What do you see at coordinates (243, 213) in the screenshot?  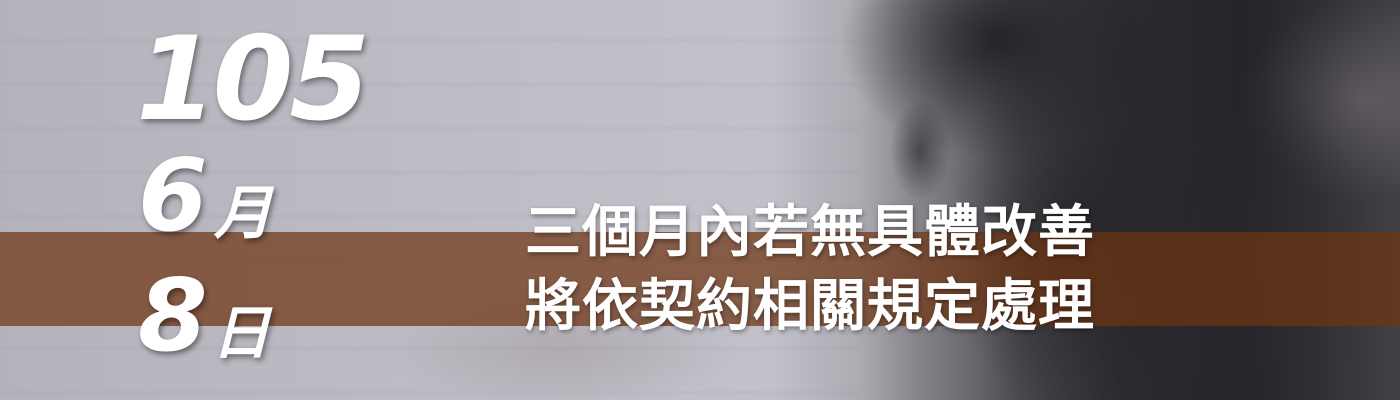 I see `date-month-unit: 月` at bounding box center [243, 213].